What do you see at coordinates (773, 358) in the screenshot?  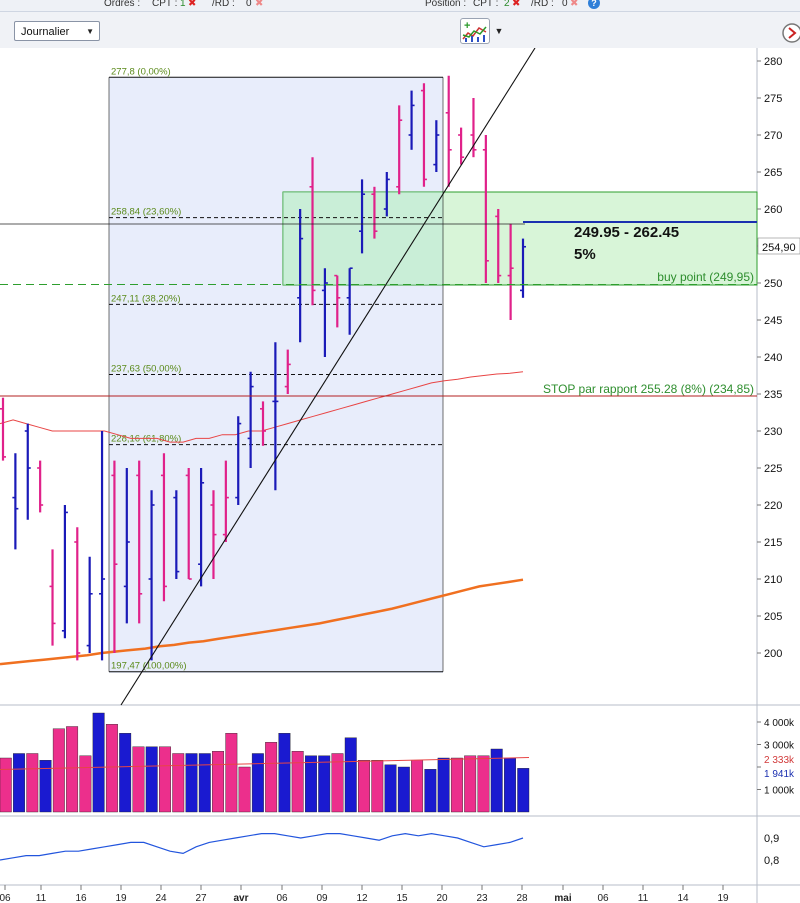 I see `price-tick: 240` at bounding box center [773, 358].